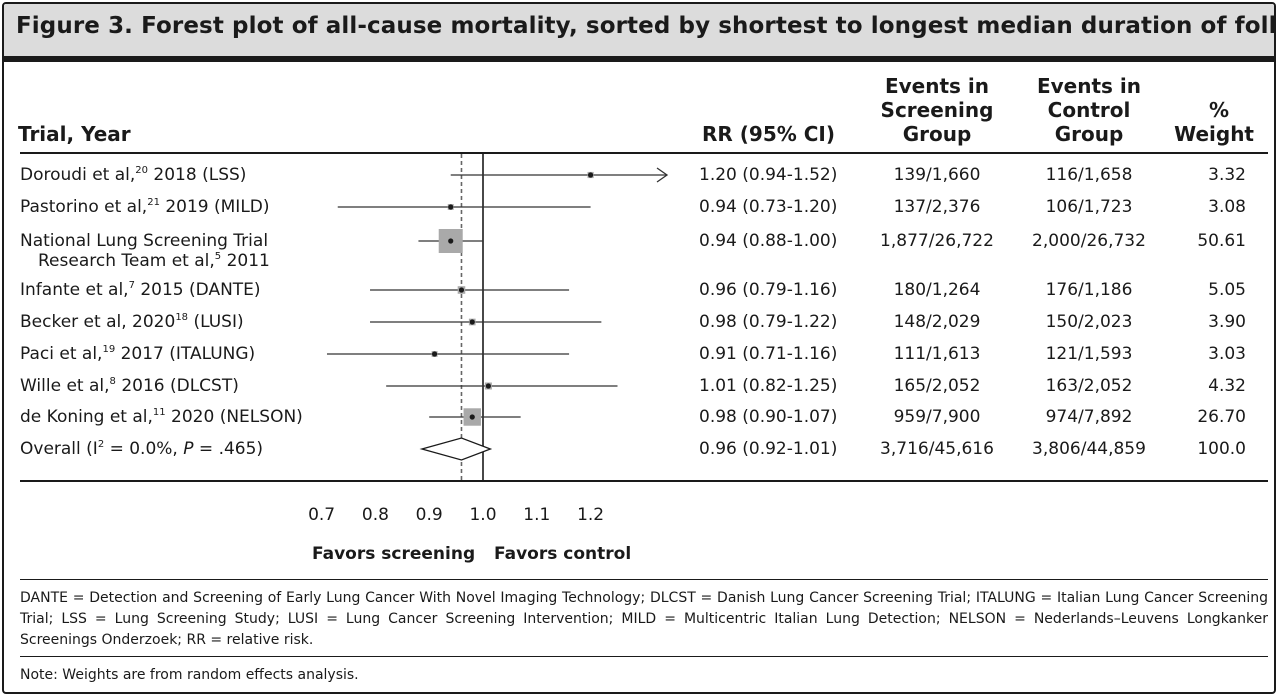 Image resolution: width=1280 pixels, height=697 pixels. What do you see at coordinates (768, 290) in the screenshot?
I see `rr-ci-value: 0.96 (0.79-1.16)` at bounding box center [768, 290].